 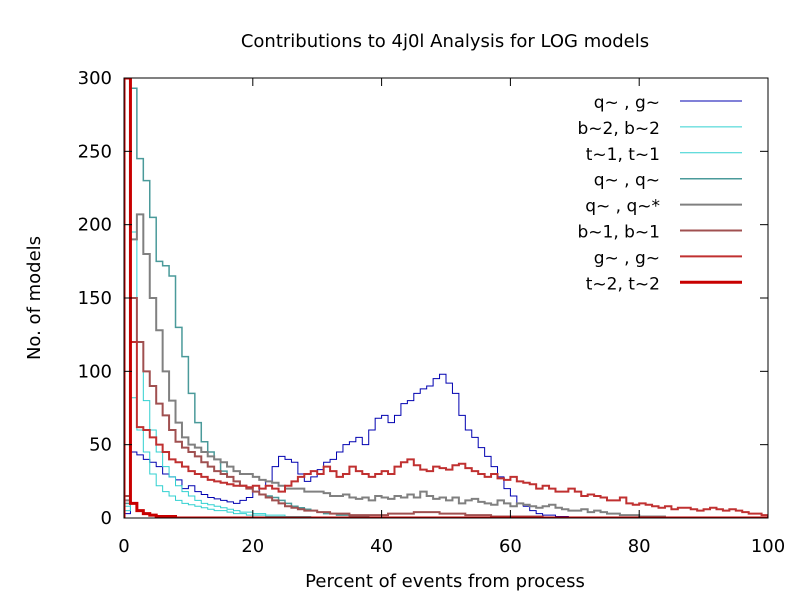 What do you see at coordinates (622, 207) in the screenshot?
I see `legend-label-5: q~ , q~*` at bounding box center [622, 207].